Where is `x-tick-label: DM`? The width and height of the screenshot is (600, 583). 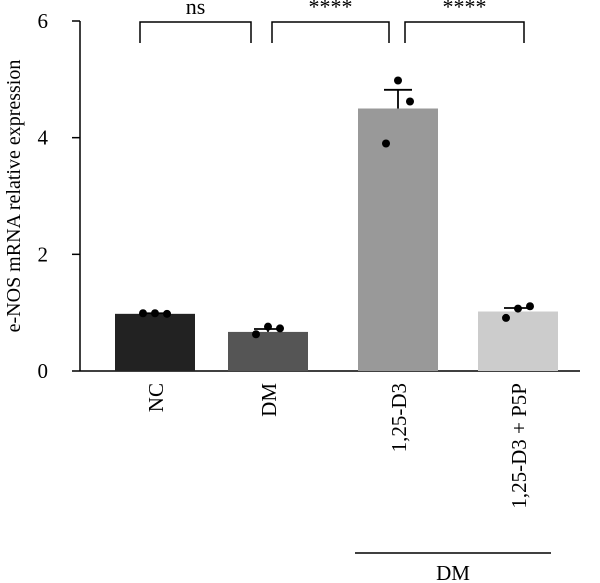 x-tick-label: DM is located at coordinates (269, 400).